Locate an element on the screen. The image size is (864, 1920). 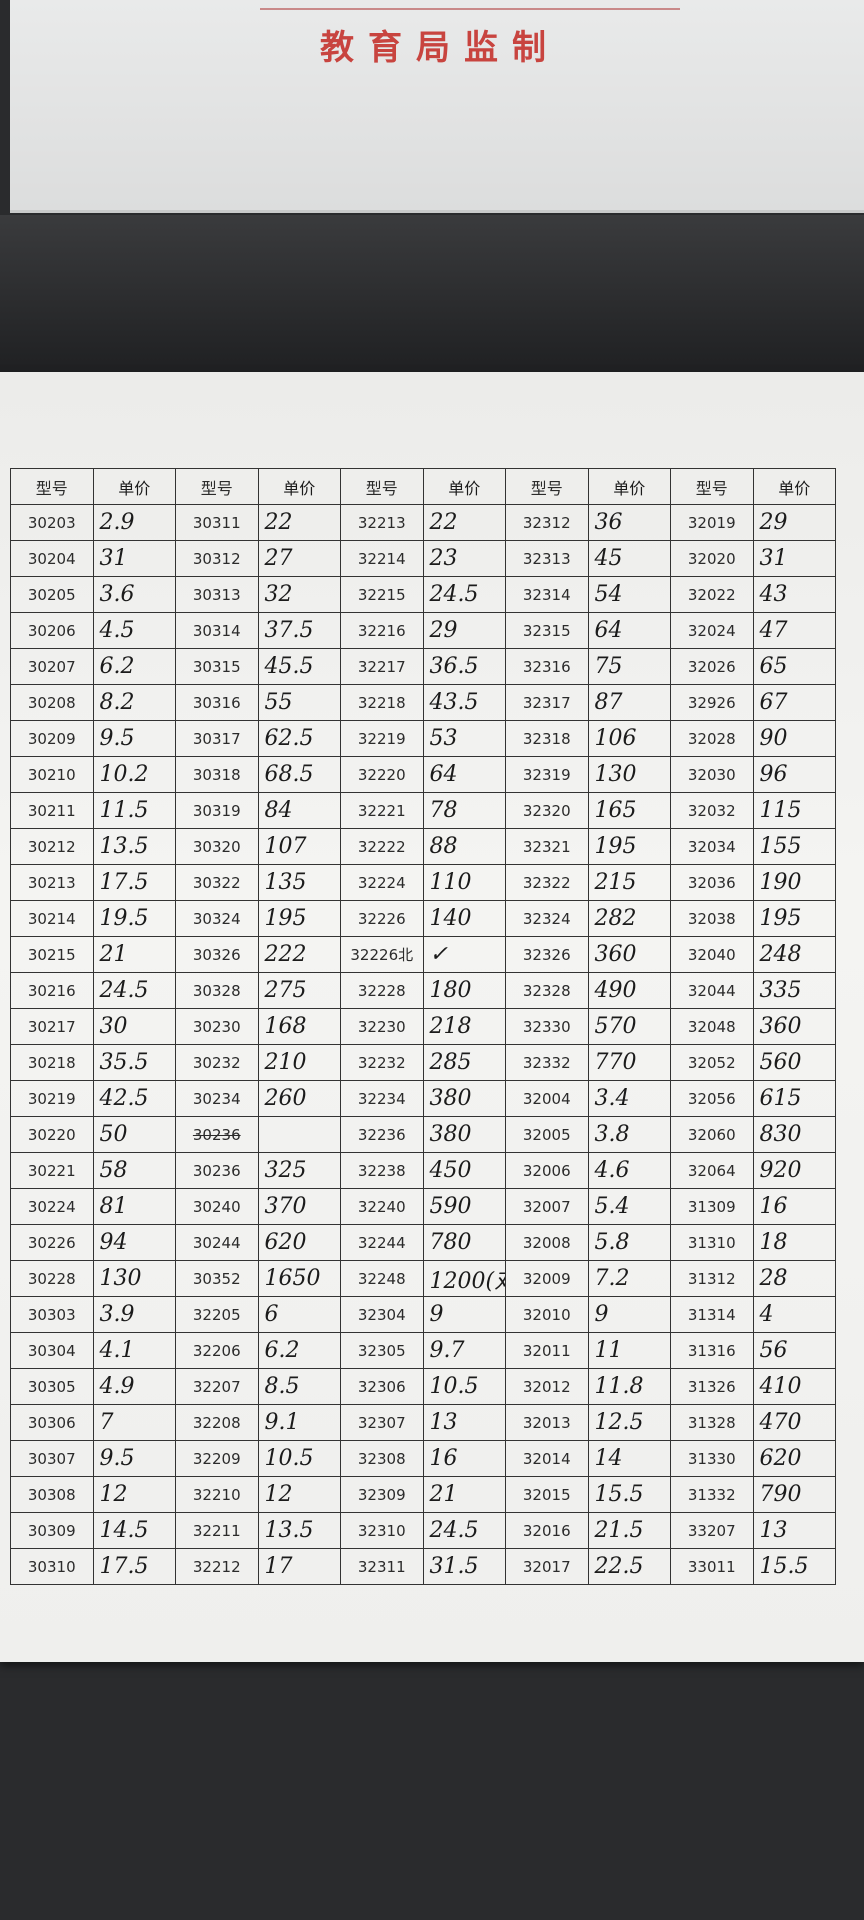
model-cell: 31316 is located at coordinates (712, 1350).